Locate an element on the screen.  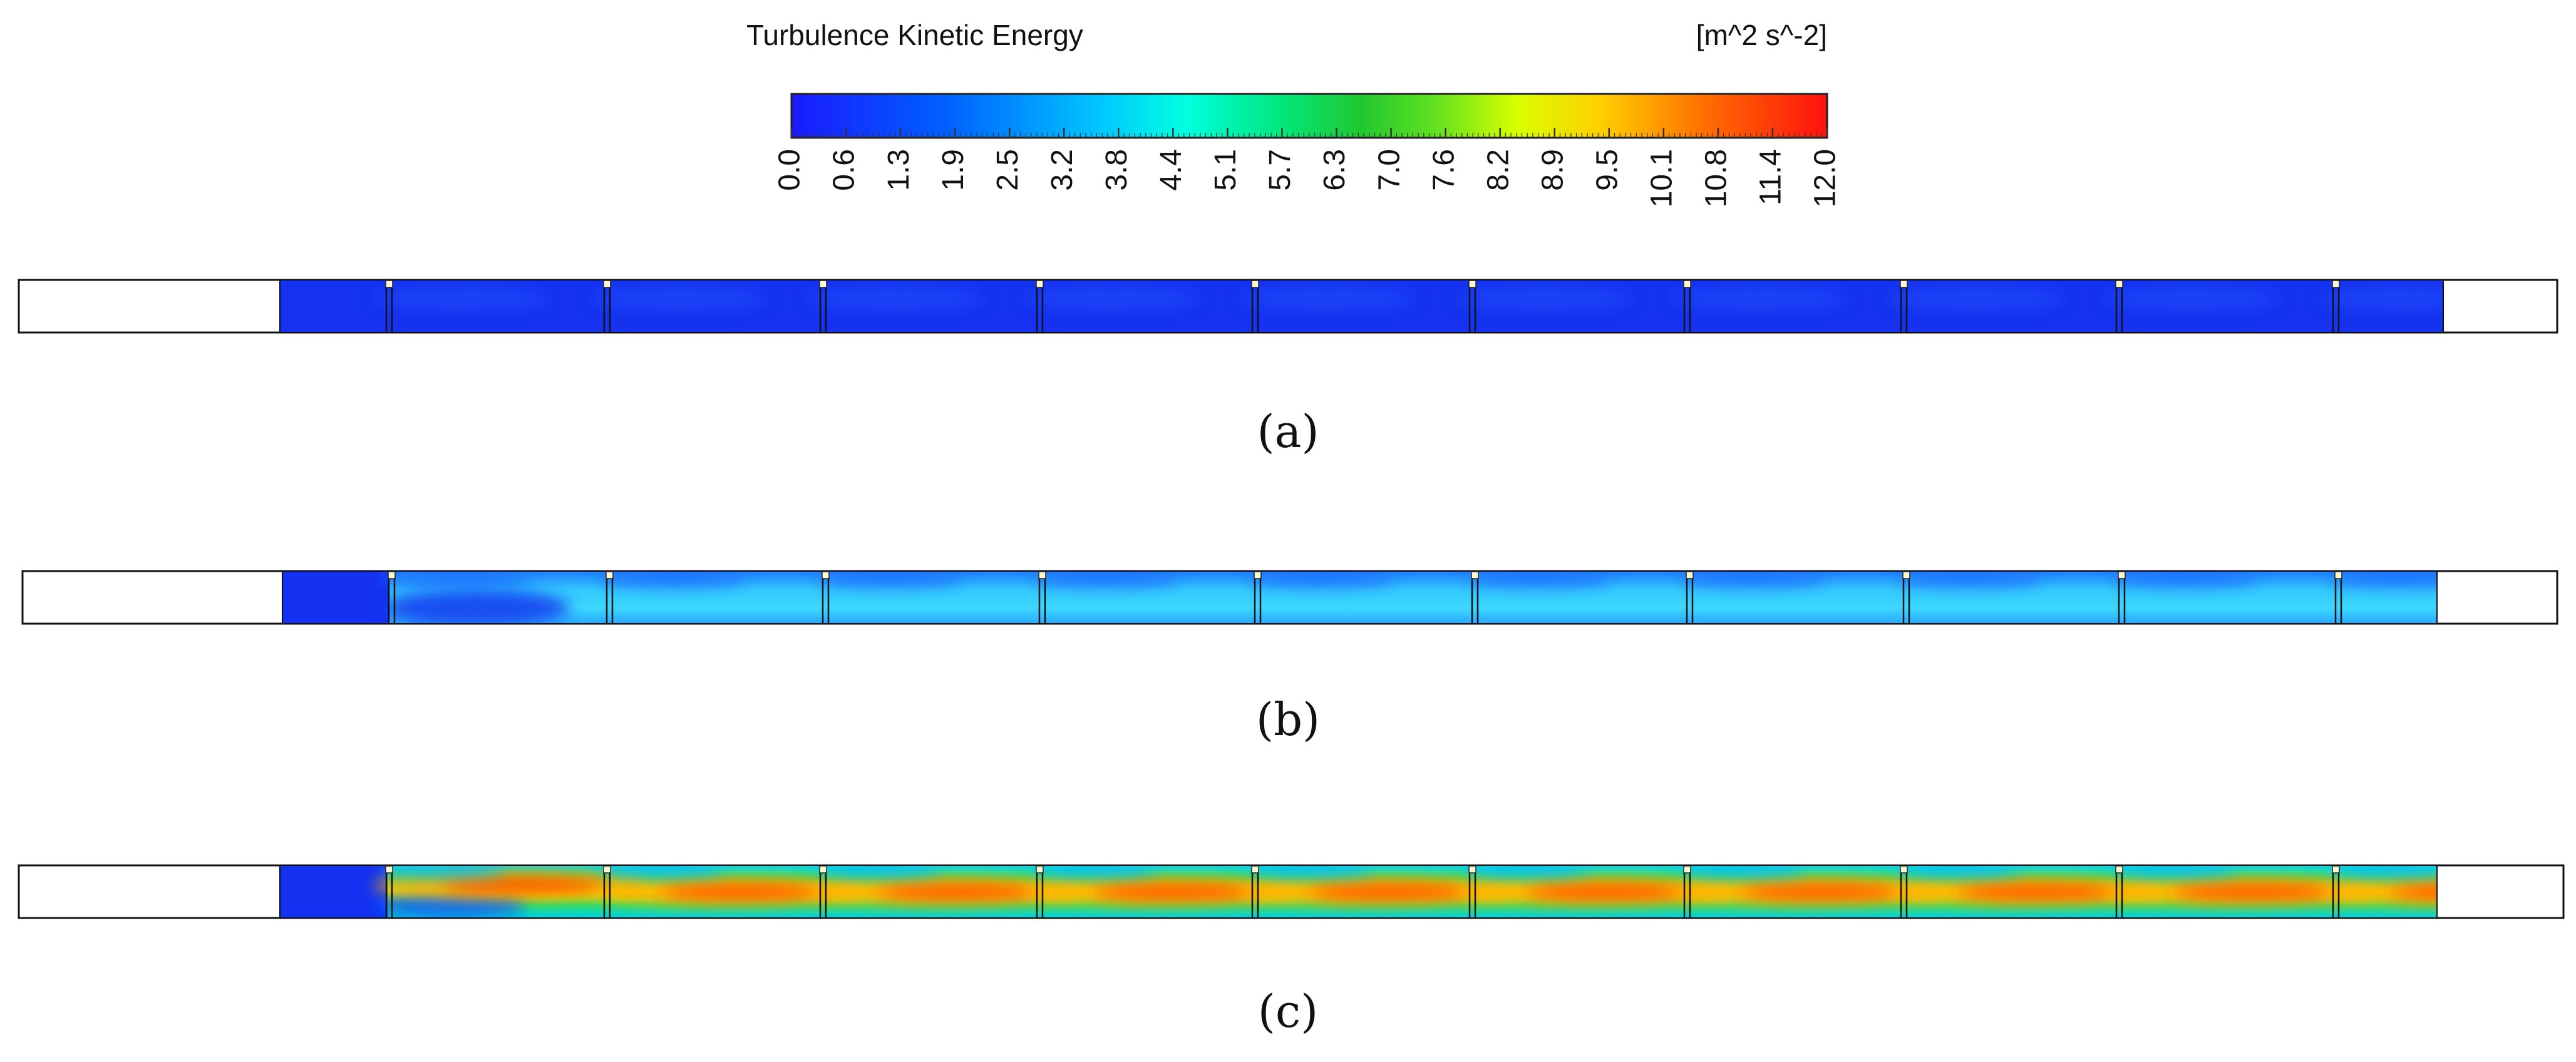
tick-label: 0.0 is located at coordinates (790, 170).